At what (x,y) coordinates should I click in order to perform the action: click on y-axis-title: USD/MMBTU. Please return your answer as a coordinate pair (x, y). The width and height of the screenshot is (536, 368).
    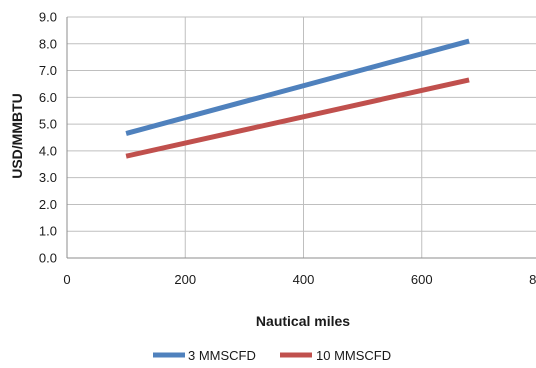
    Looking at the image, I should click on (17, 136).